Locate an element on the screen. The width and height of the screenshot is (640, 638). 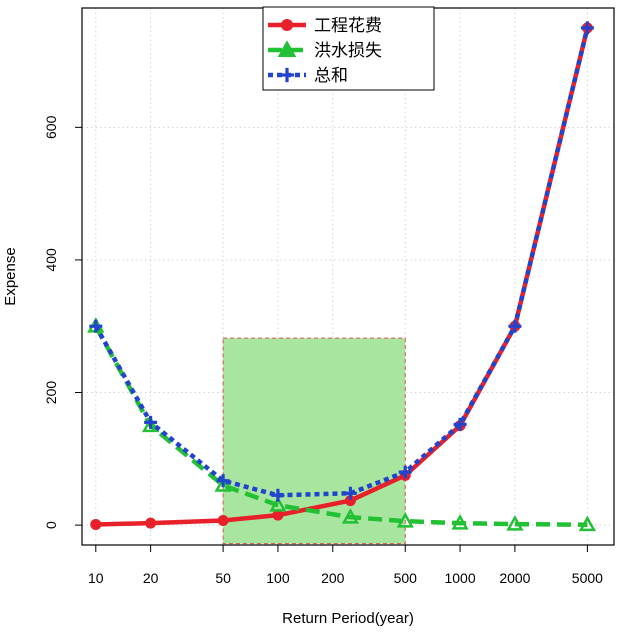
y-axis: 0 200 400 600 is located at coordinates (62, 322).